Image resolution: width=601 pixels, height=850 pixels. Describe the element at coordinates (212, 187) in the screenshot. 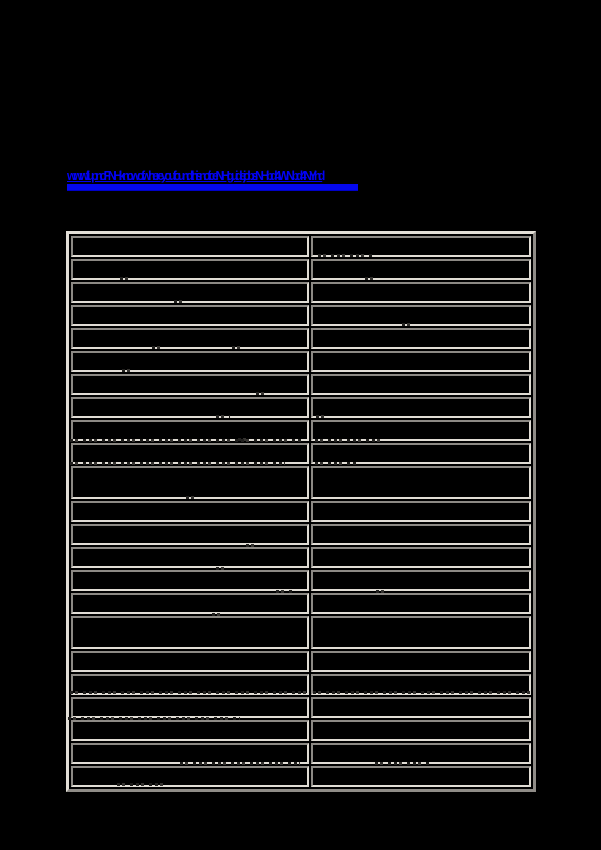

I see `hyperlink-text-line2-compressed-bar` at that location.